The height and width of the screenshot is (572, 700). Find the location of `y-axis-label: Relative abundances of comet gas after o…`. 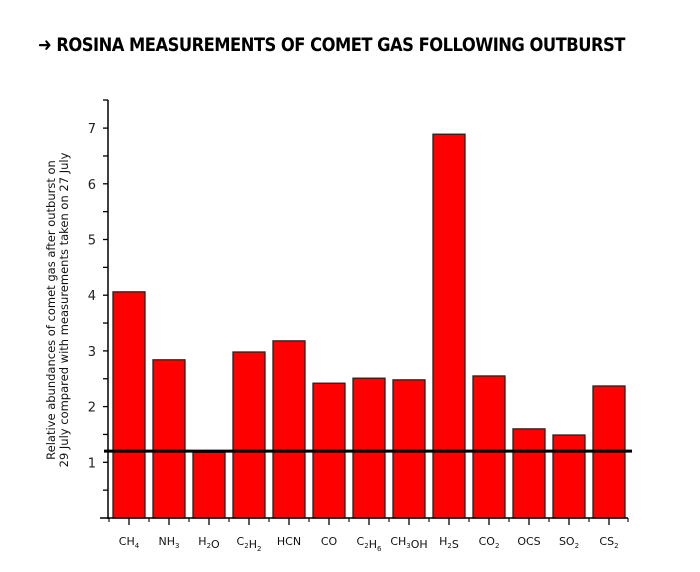

y-axis-label: Relative abundances of comet gas after o… is located at coordinates (57, 309).